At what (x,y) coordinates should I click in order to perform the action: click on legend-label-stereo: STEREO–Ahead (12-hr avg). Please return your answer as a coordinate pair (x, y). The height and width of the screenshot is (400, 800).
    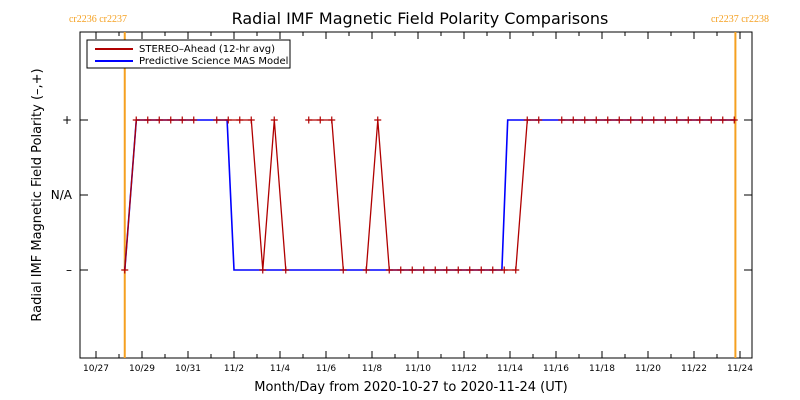
    Looking at the image, I should click on (207, 49).